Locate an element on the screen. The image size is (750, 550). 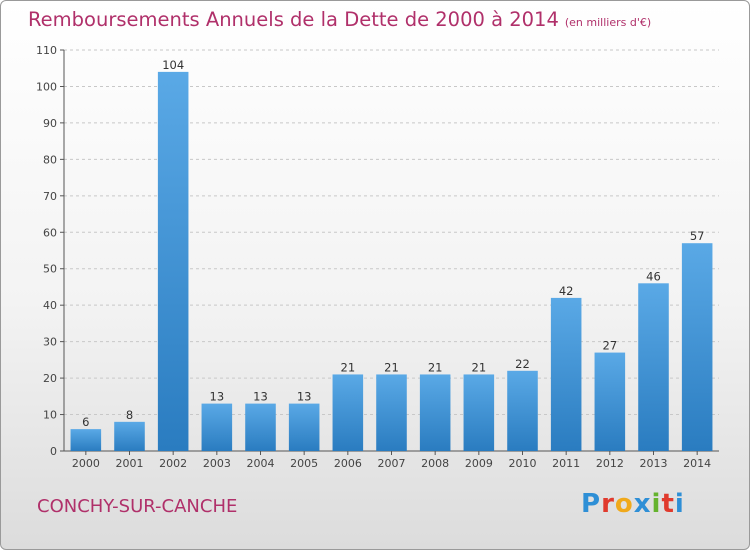
x-tick-label-2014: 2014 is located at coordinates (697, 463).